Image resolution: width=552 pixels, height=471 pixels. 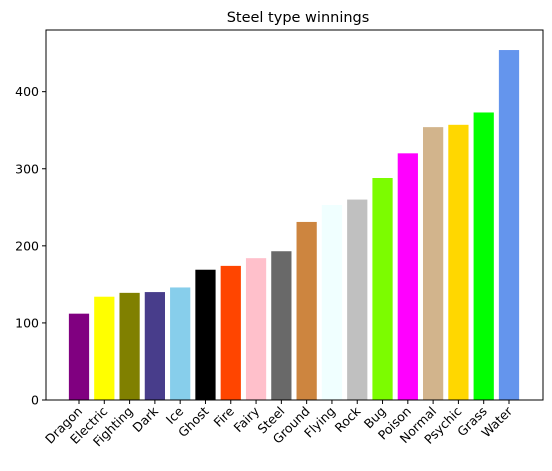 What do you see at coordinates (27, 168) in the screenshot?
I see `y-tick-label-300: 300` at bounding box center [27, 168].